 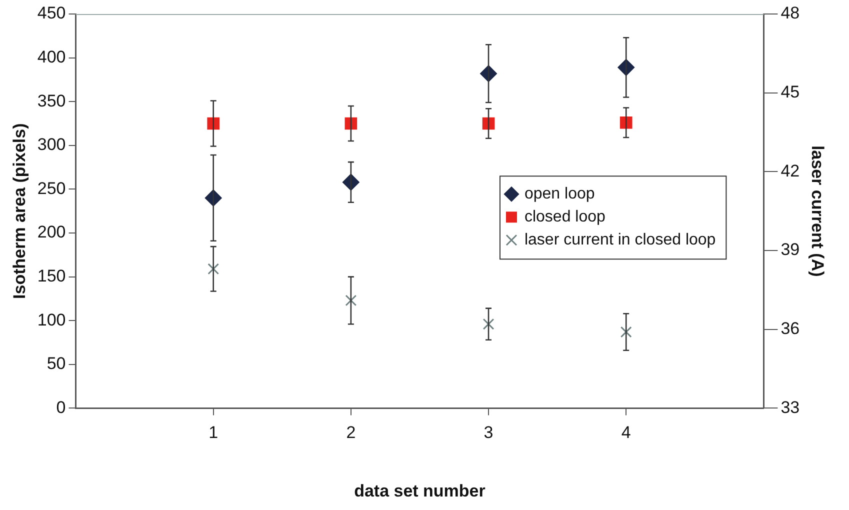 What do you see at coordinates (790, 92) in the screenshot?
I see `y2-tick-label: 45` at bounding box center [790, 92].